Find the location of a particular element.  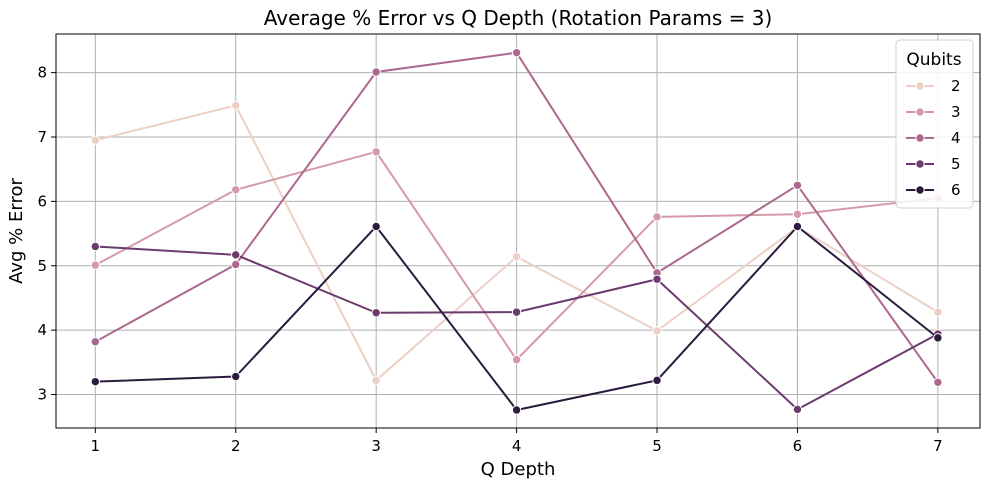

x-tick-label: 3 is located at coordinates (376, 446).